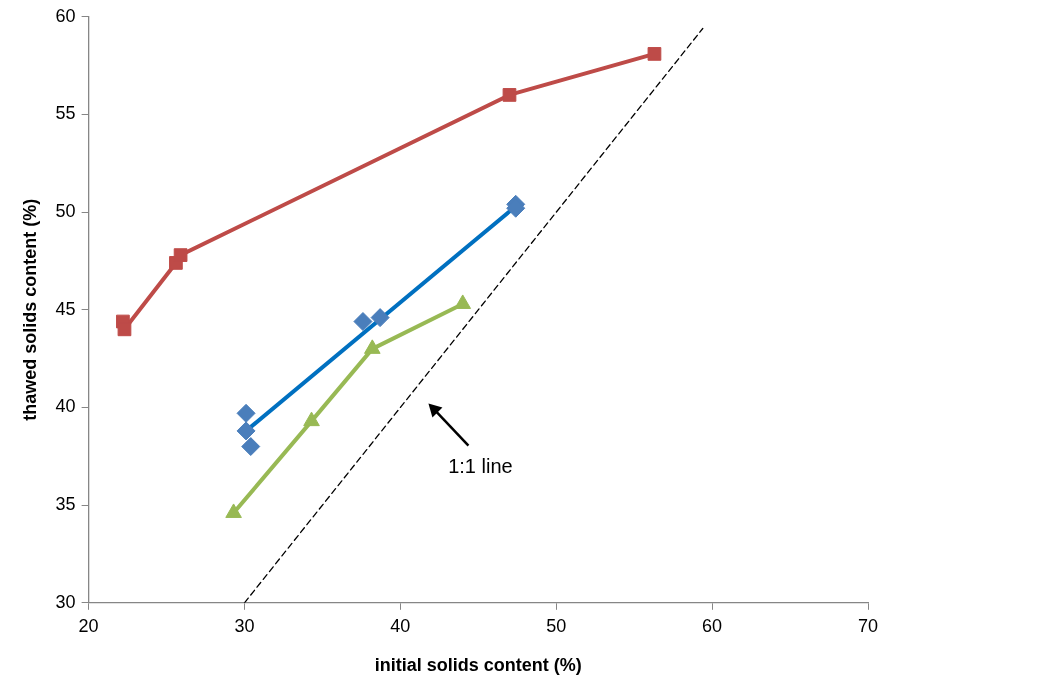 The height and width of the screenshot is (689, 1048). What do you see at coordinates (29, 309) in the screenshot?
I see `y-axis-title: thawed solids content (%)` at bounding box center [29, 309].